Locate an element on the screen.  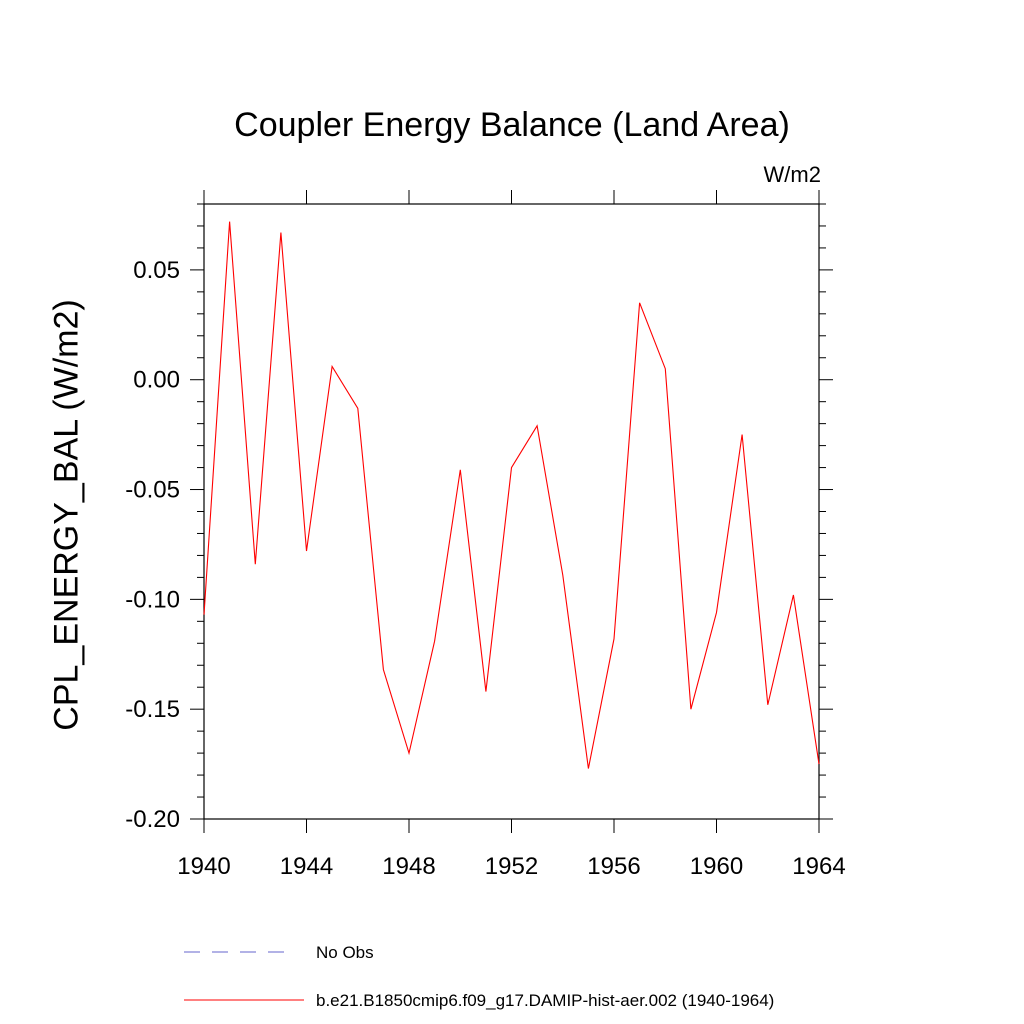
y-tick-labels: 0.05 0.00 -0.05 -0.10 -0.15 -0.20 is located at coordinates (152, 545).